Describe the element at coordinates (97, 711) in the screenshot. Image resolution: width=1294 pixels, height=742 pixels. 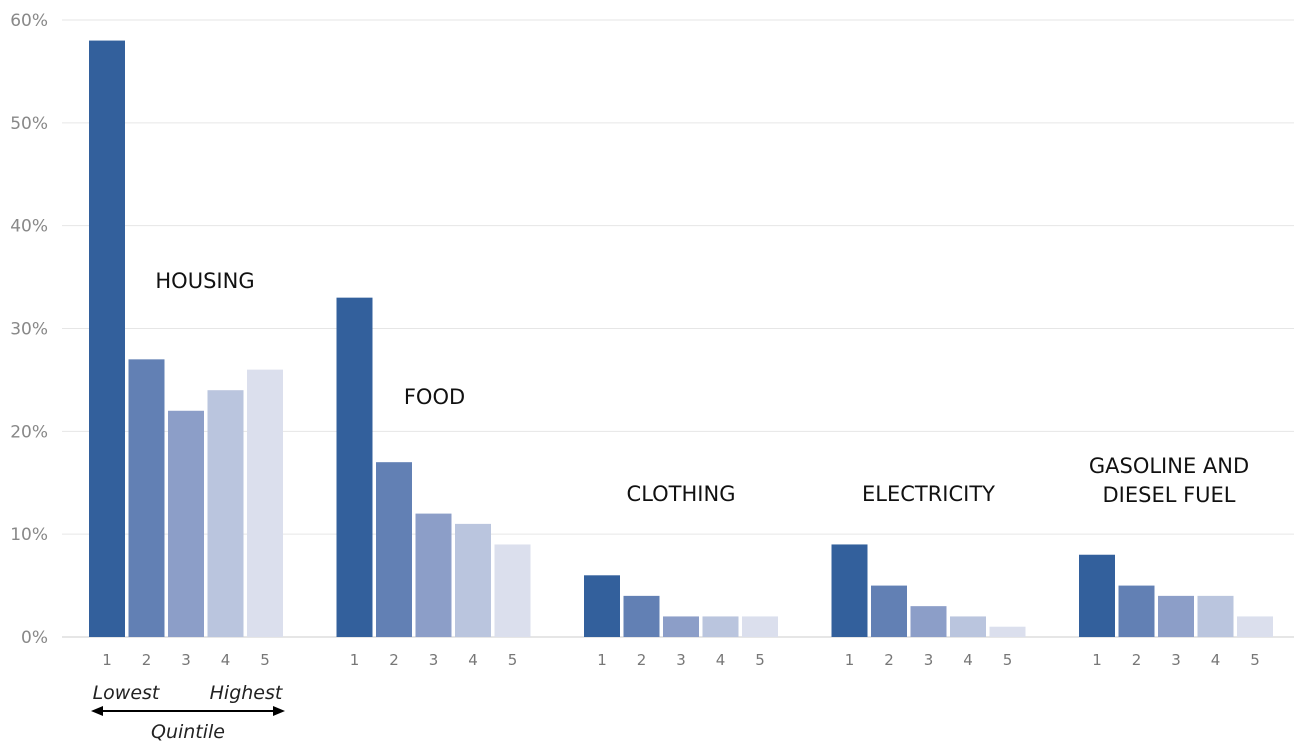
I see `legend-arrow-left-head` at that location.